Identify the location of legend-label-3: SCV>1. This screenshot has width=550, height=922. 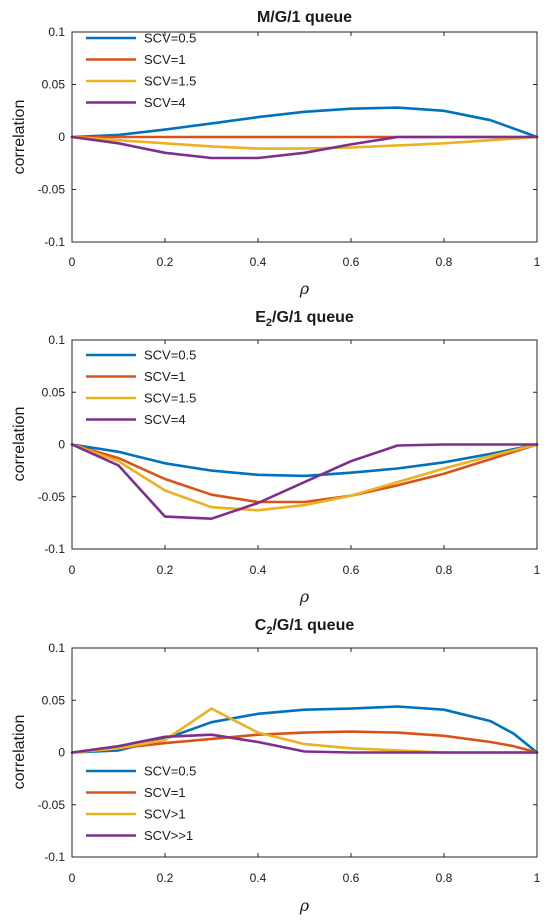
(165, 814).